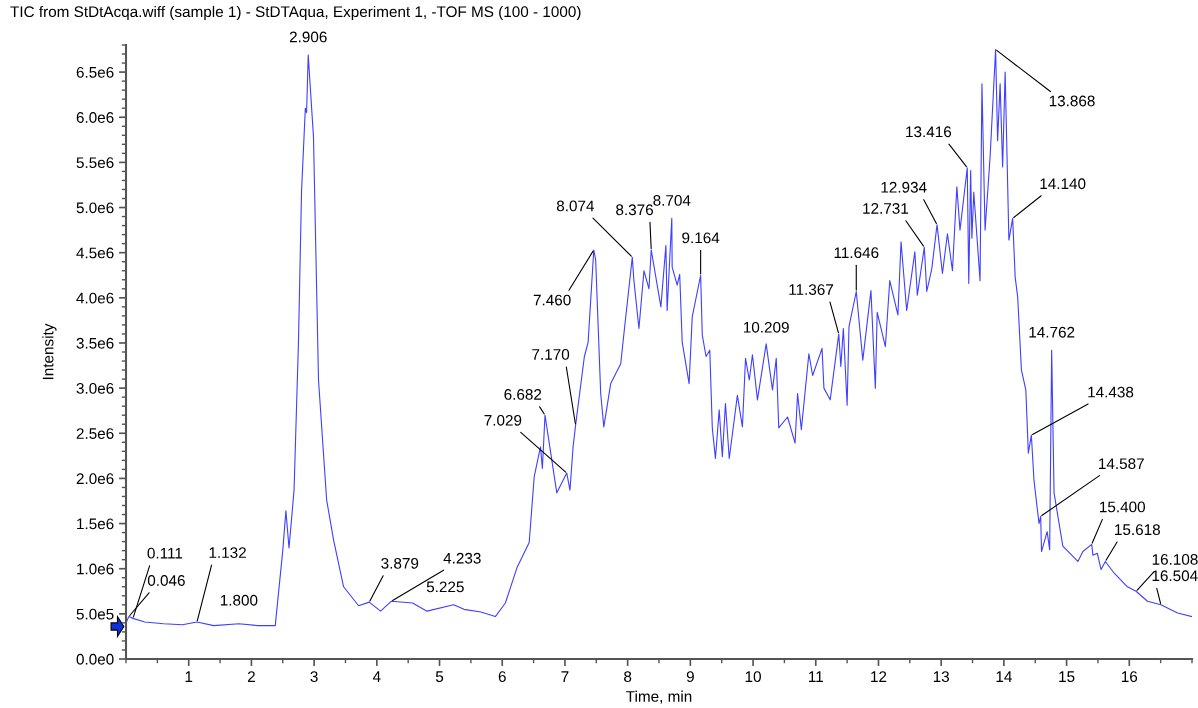 Image resolution: width=1198 pixels, height=708 pixels. I want to click on annotation: 12.731, so click(886, 208).